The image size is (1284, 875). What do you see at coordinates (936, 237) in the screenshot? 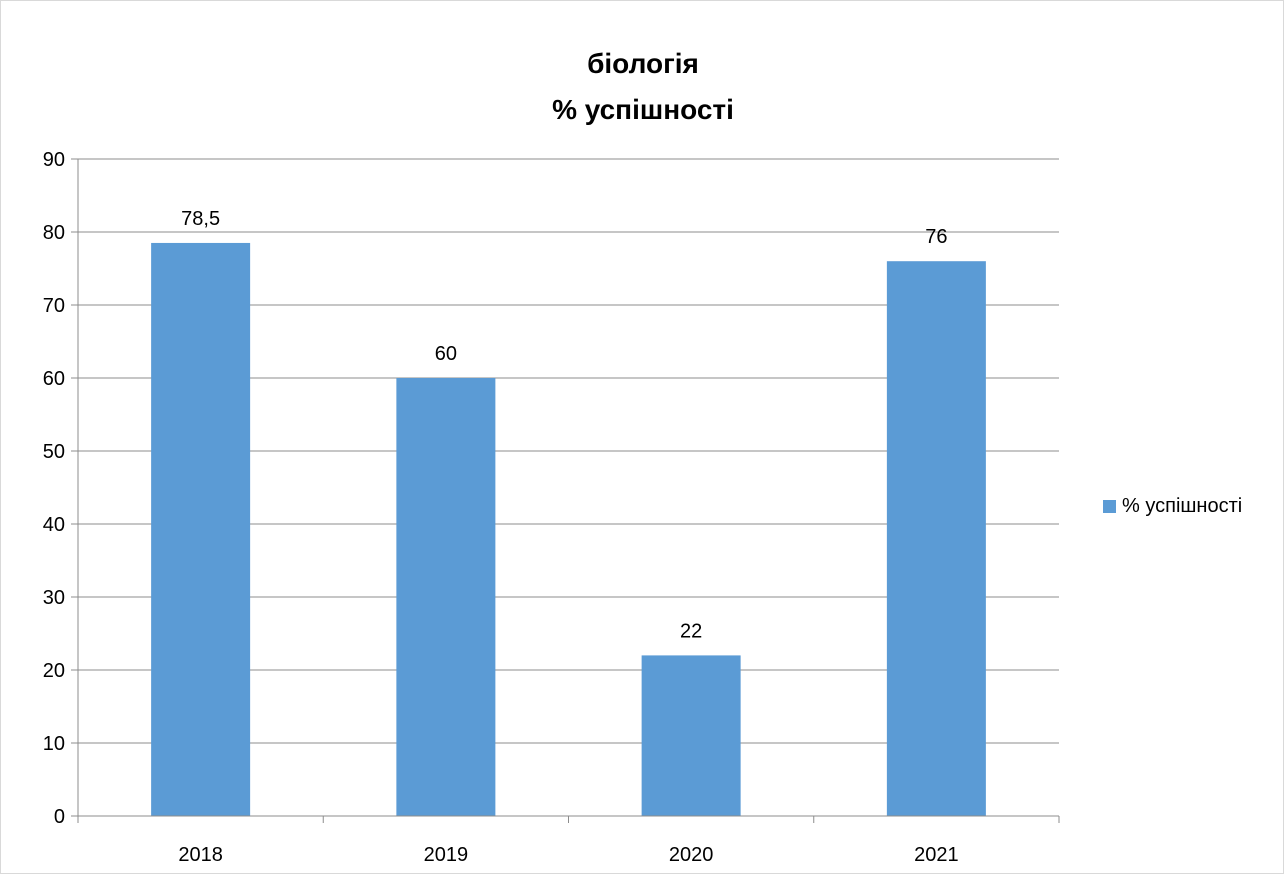
I see `data-label: 76` at bounding box center [936, 237].